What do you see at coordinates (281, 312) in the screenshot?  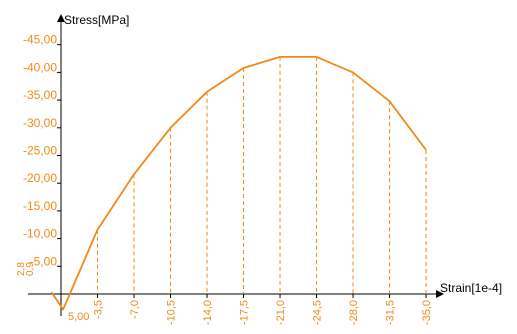 I see `x-tick-label: -21,0` at bounding box center [281, 312].